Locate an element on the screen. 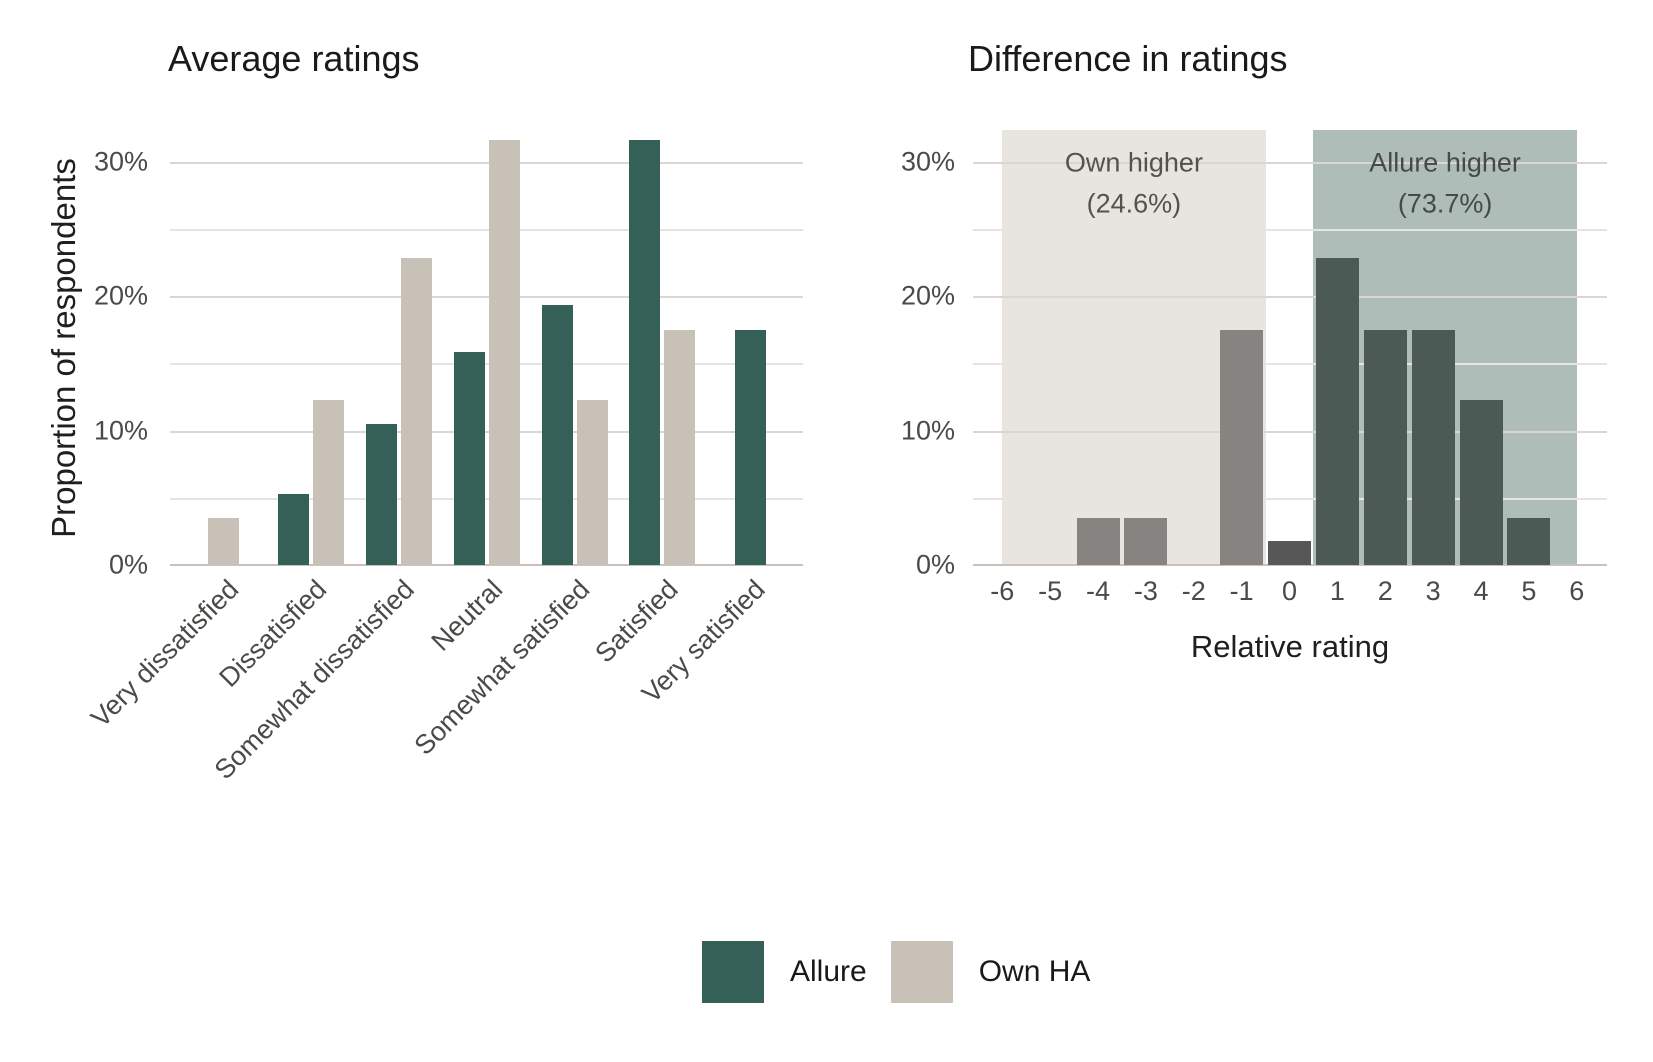 Image resolution: width=1653 pixels, height=1062 pixels. right-y-tick-label: 10% is located at coordinates (927, 430).